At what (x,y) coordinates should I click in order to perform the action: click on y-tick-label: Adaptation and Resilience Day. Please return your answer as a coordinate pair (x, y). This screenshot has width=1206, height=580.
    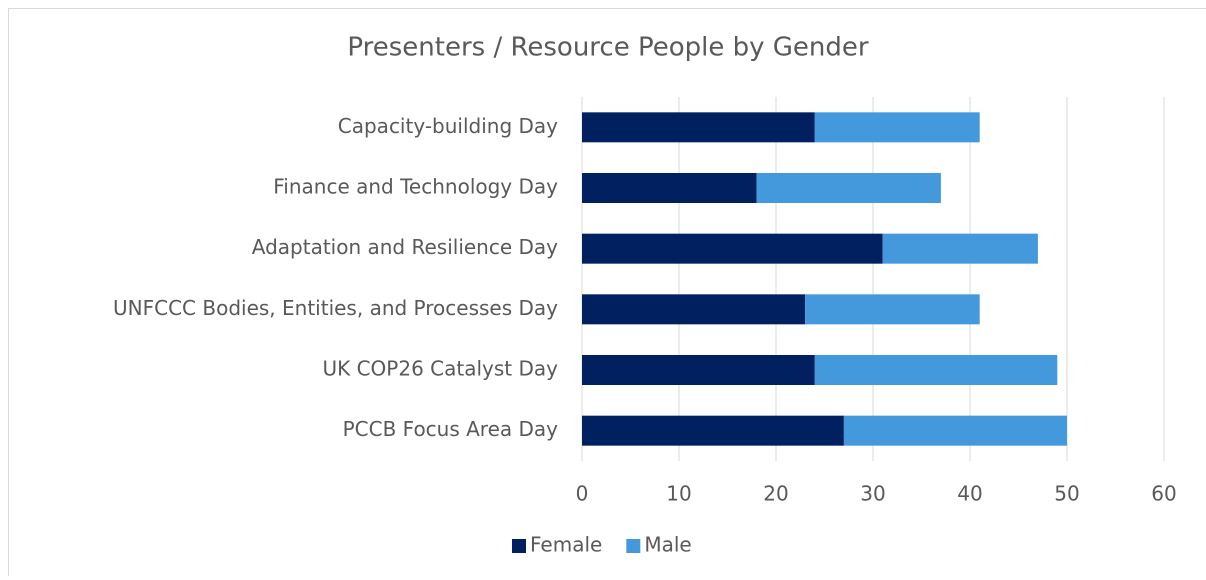
    Looking at the image, I should click on (405, 247).